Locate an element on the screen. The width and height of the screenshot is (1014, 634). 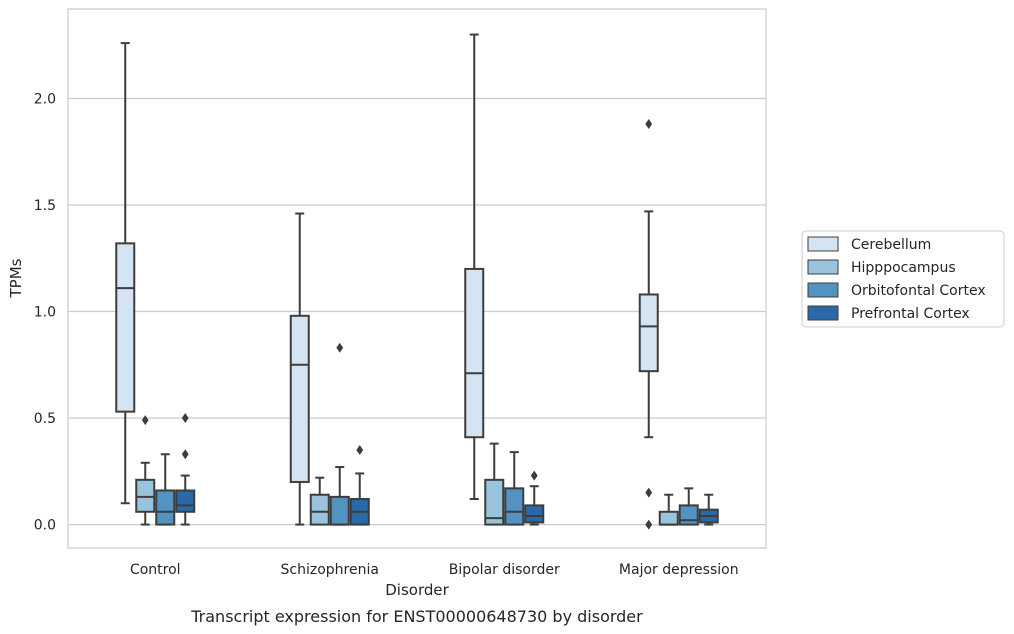
legend-label: Orbitofontal Cortex is located at coordinates (918, 291).